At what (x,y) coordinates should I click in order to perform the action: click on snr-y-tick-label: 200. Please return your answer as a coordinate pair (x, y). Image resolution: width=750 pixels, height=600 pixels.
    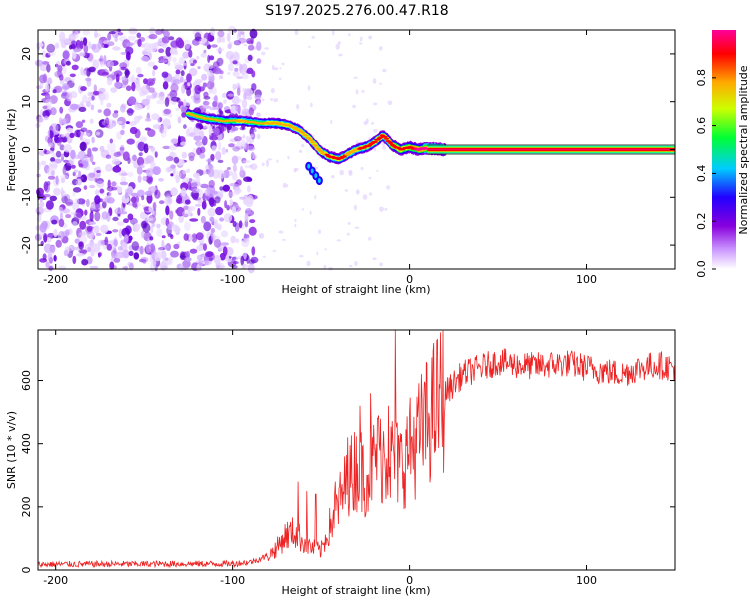
    Looking at the image, I should click on (26, 506).